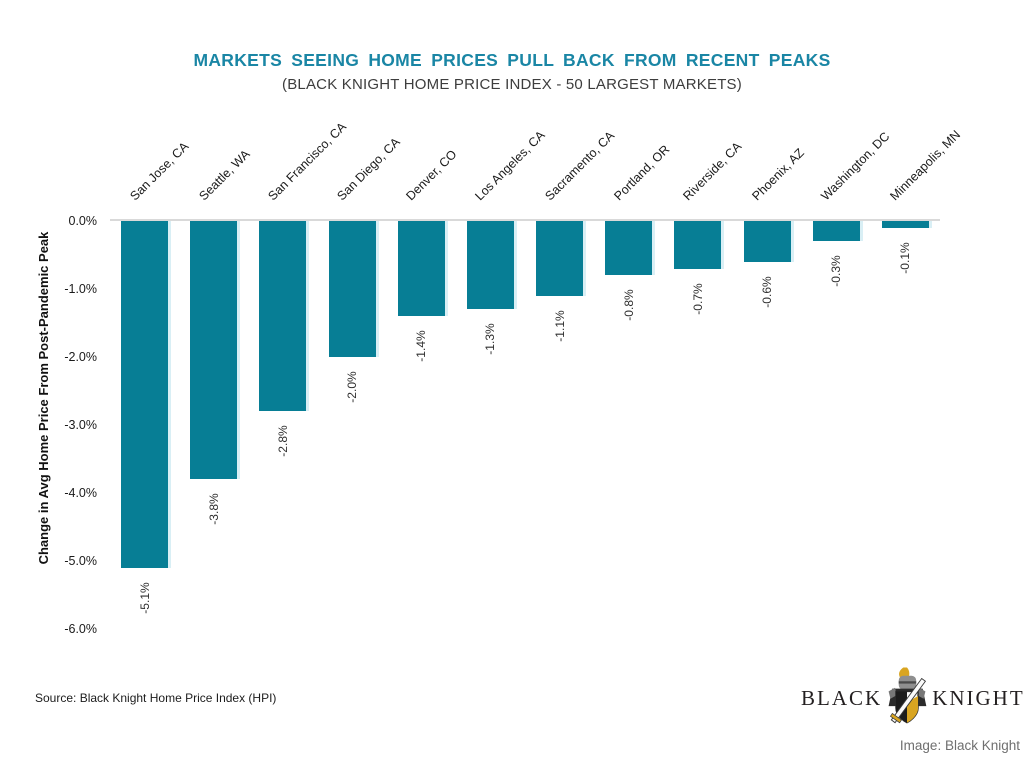 Image resolution: width=1024 pixels, height=761 pixels. What do you see at coordinates (855, 166) in the screenshot?
I see `category-label-washington-dc: Washington, DC` at bounding box center [855, 166].